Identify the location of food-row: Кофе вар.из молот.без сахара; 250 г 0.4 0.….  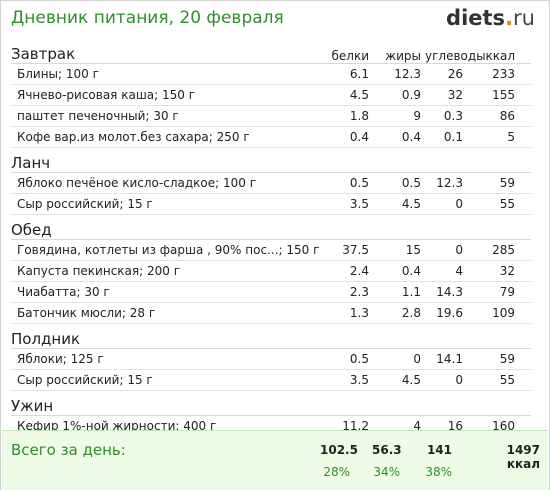
(271, 137).